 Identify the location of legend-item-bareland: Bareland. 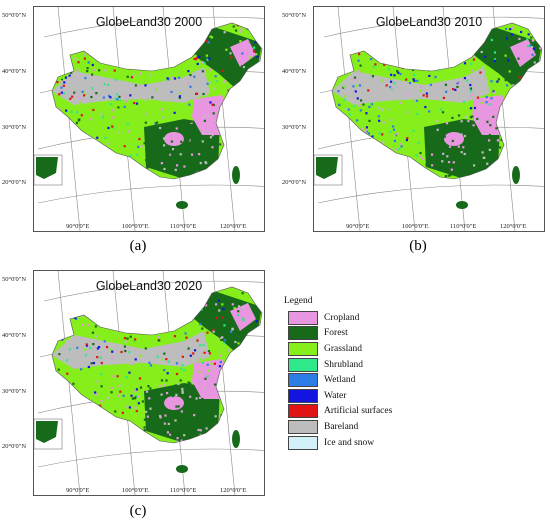
(359, 427).